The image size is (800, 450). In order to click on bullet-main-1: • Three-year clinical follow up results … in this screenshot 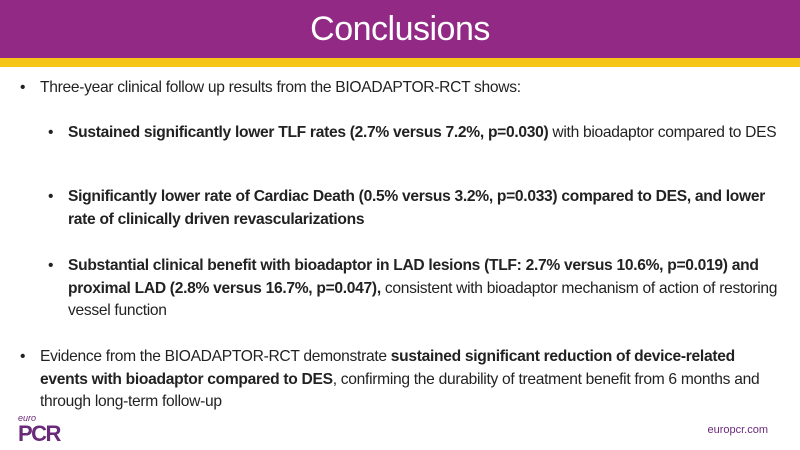, I will do `click(402, 88)`.